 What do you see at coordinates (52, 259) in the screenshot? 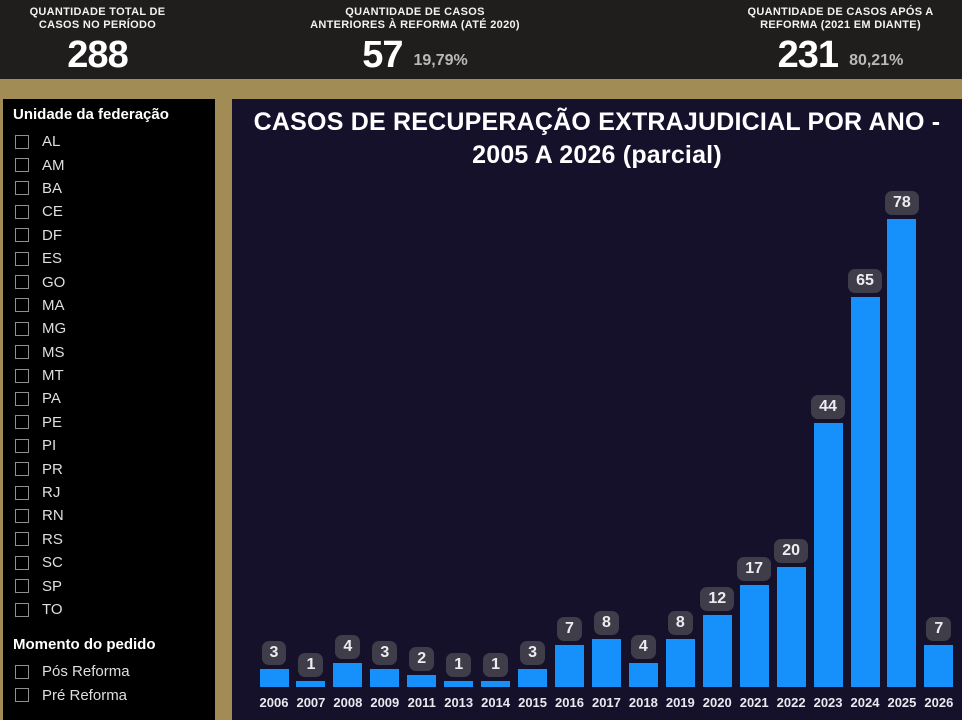
I see `state-checkbox-label: ES` at bounding box center [52, 259].